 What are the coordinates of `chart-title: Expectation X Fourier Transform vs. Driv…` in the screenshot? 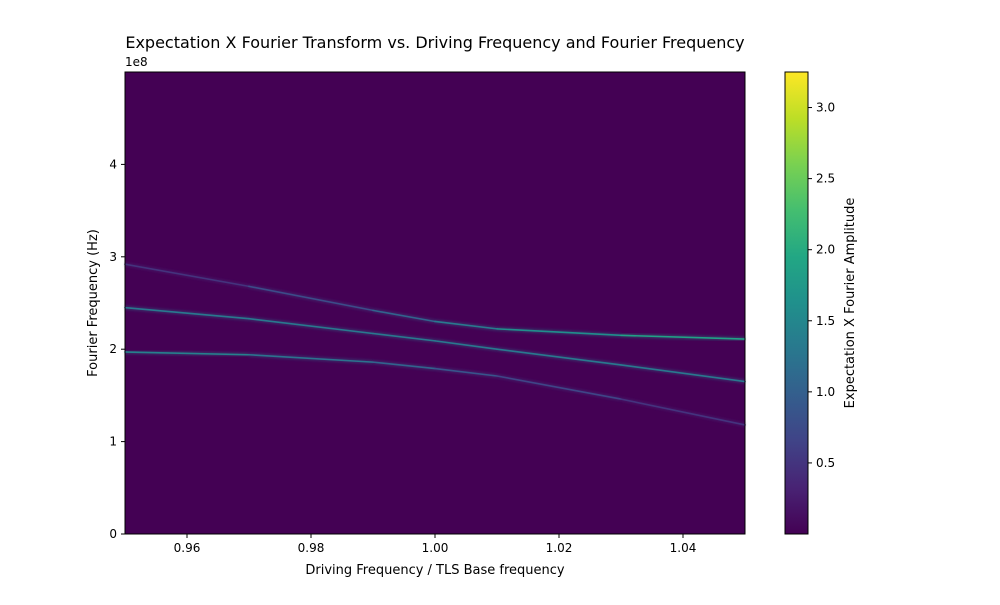 It's located at (434, 42).